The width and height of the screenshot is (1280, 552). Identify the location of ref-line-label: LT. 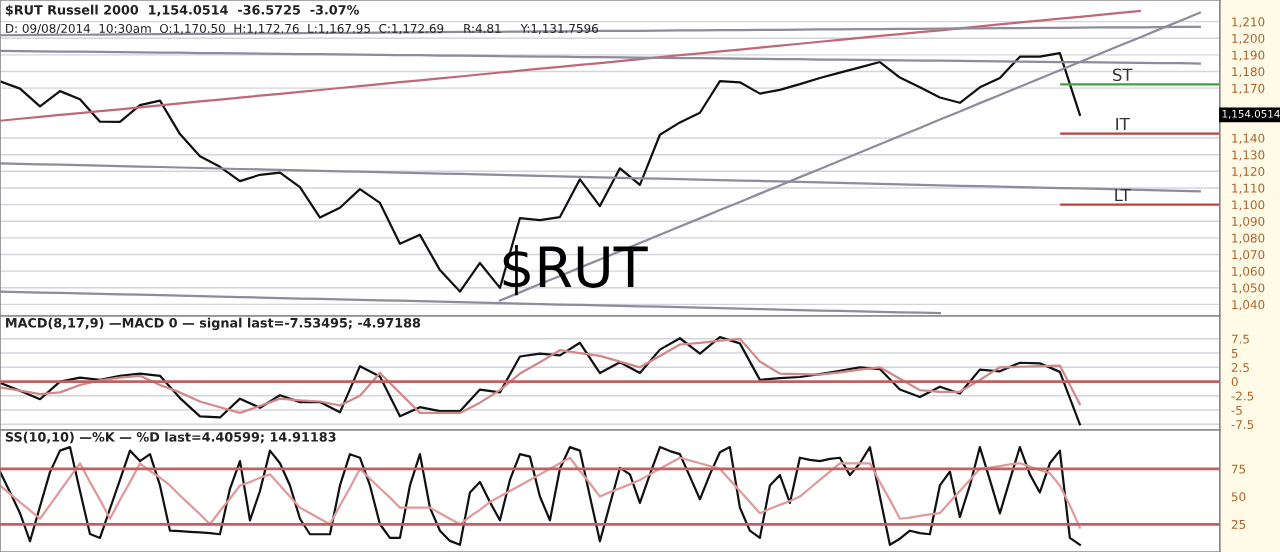
(1123, 195).